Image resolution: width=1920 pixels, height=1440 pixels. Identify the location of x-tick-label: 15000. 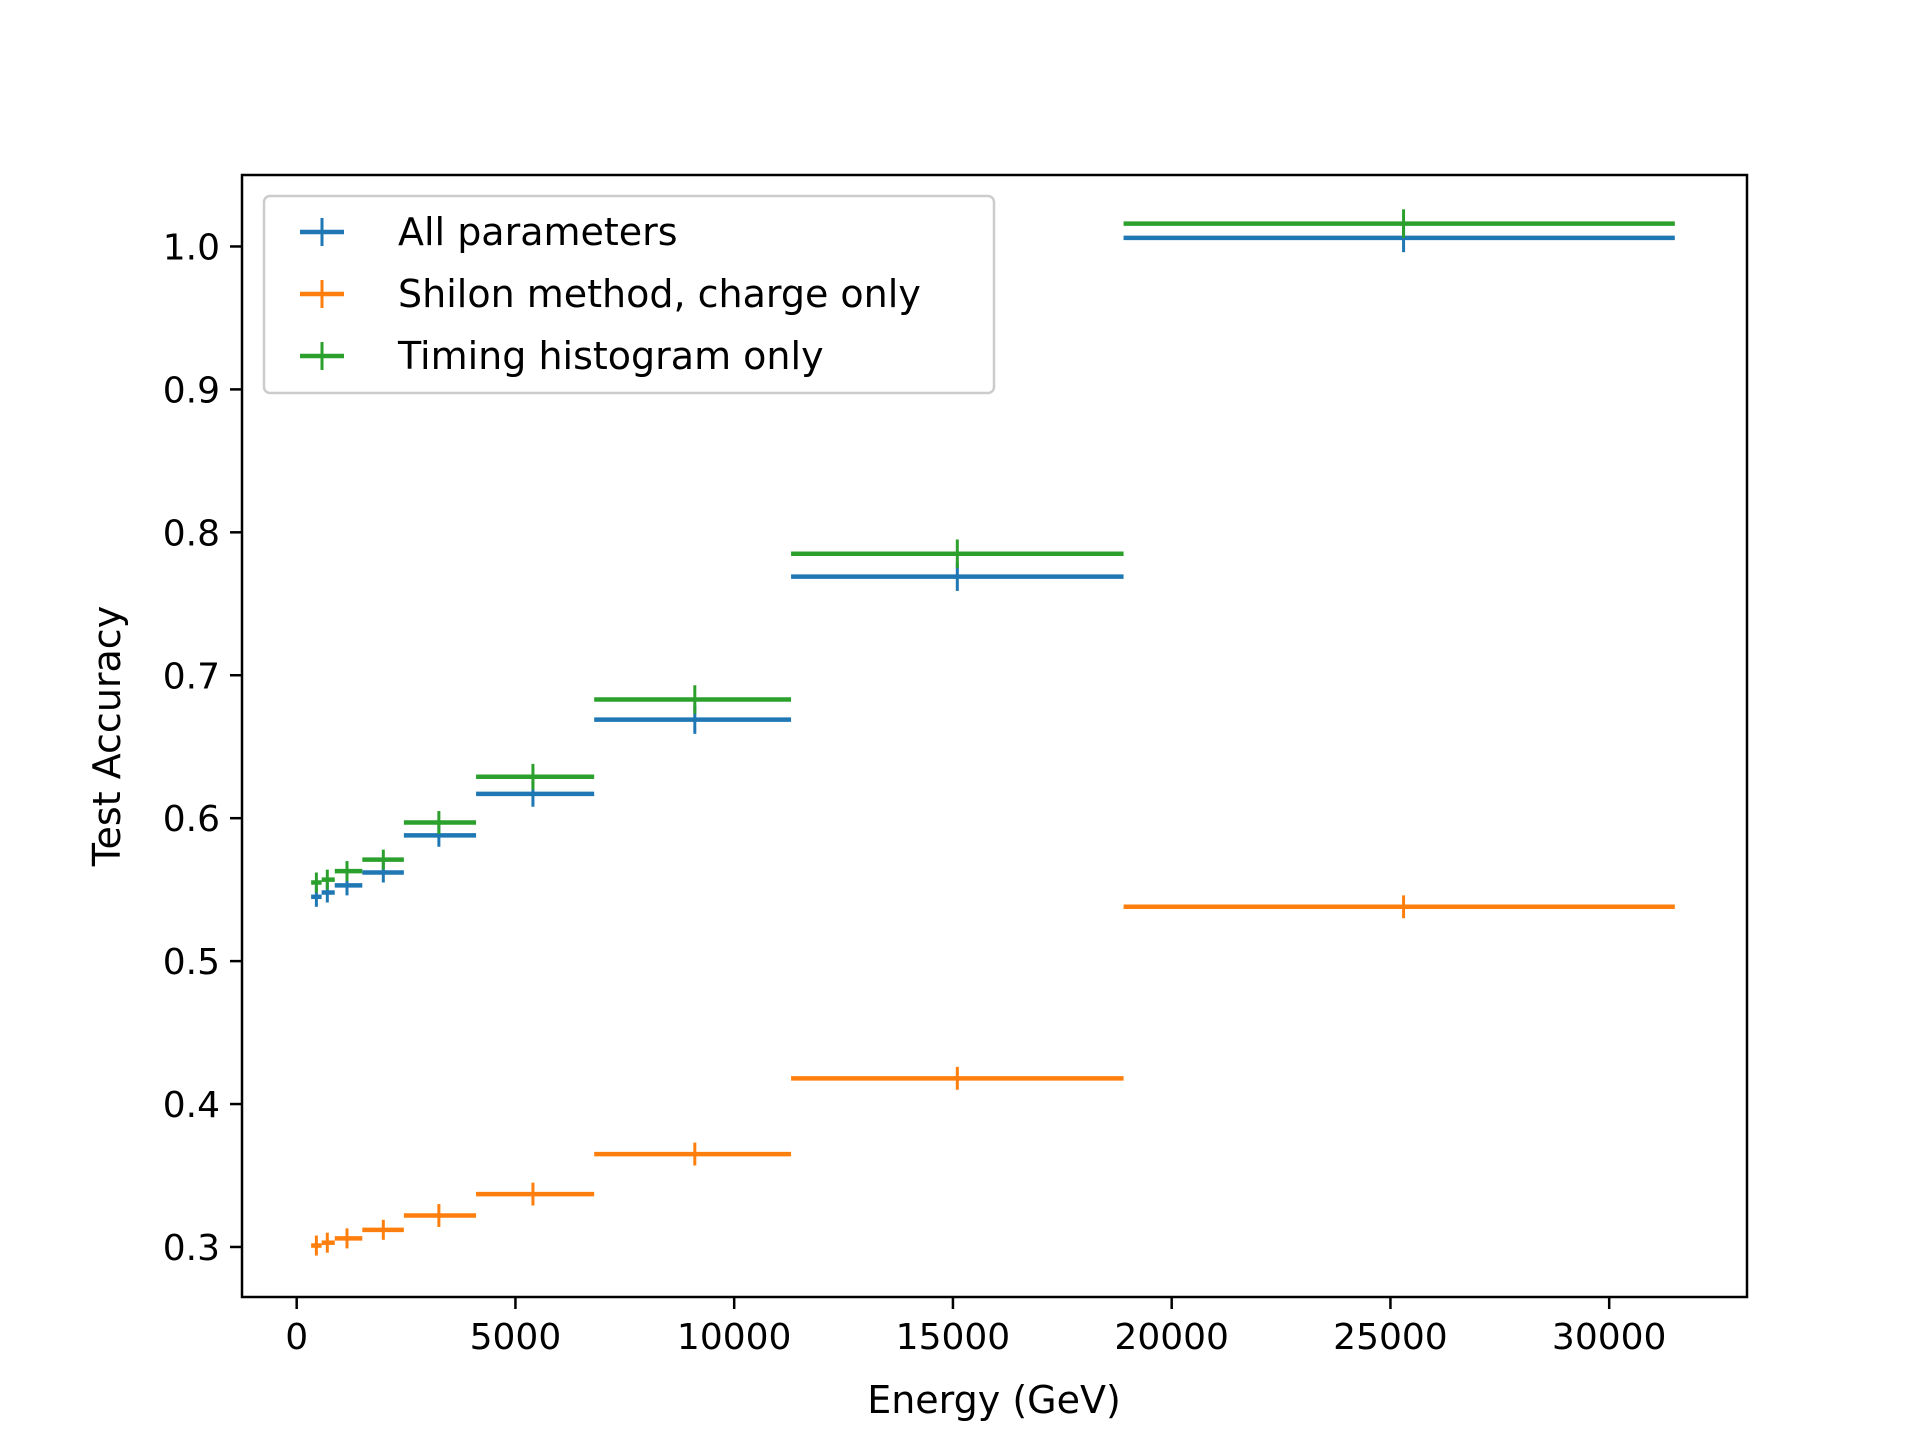
(953, 1337).